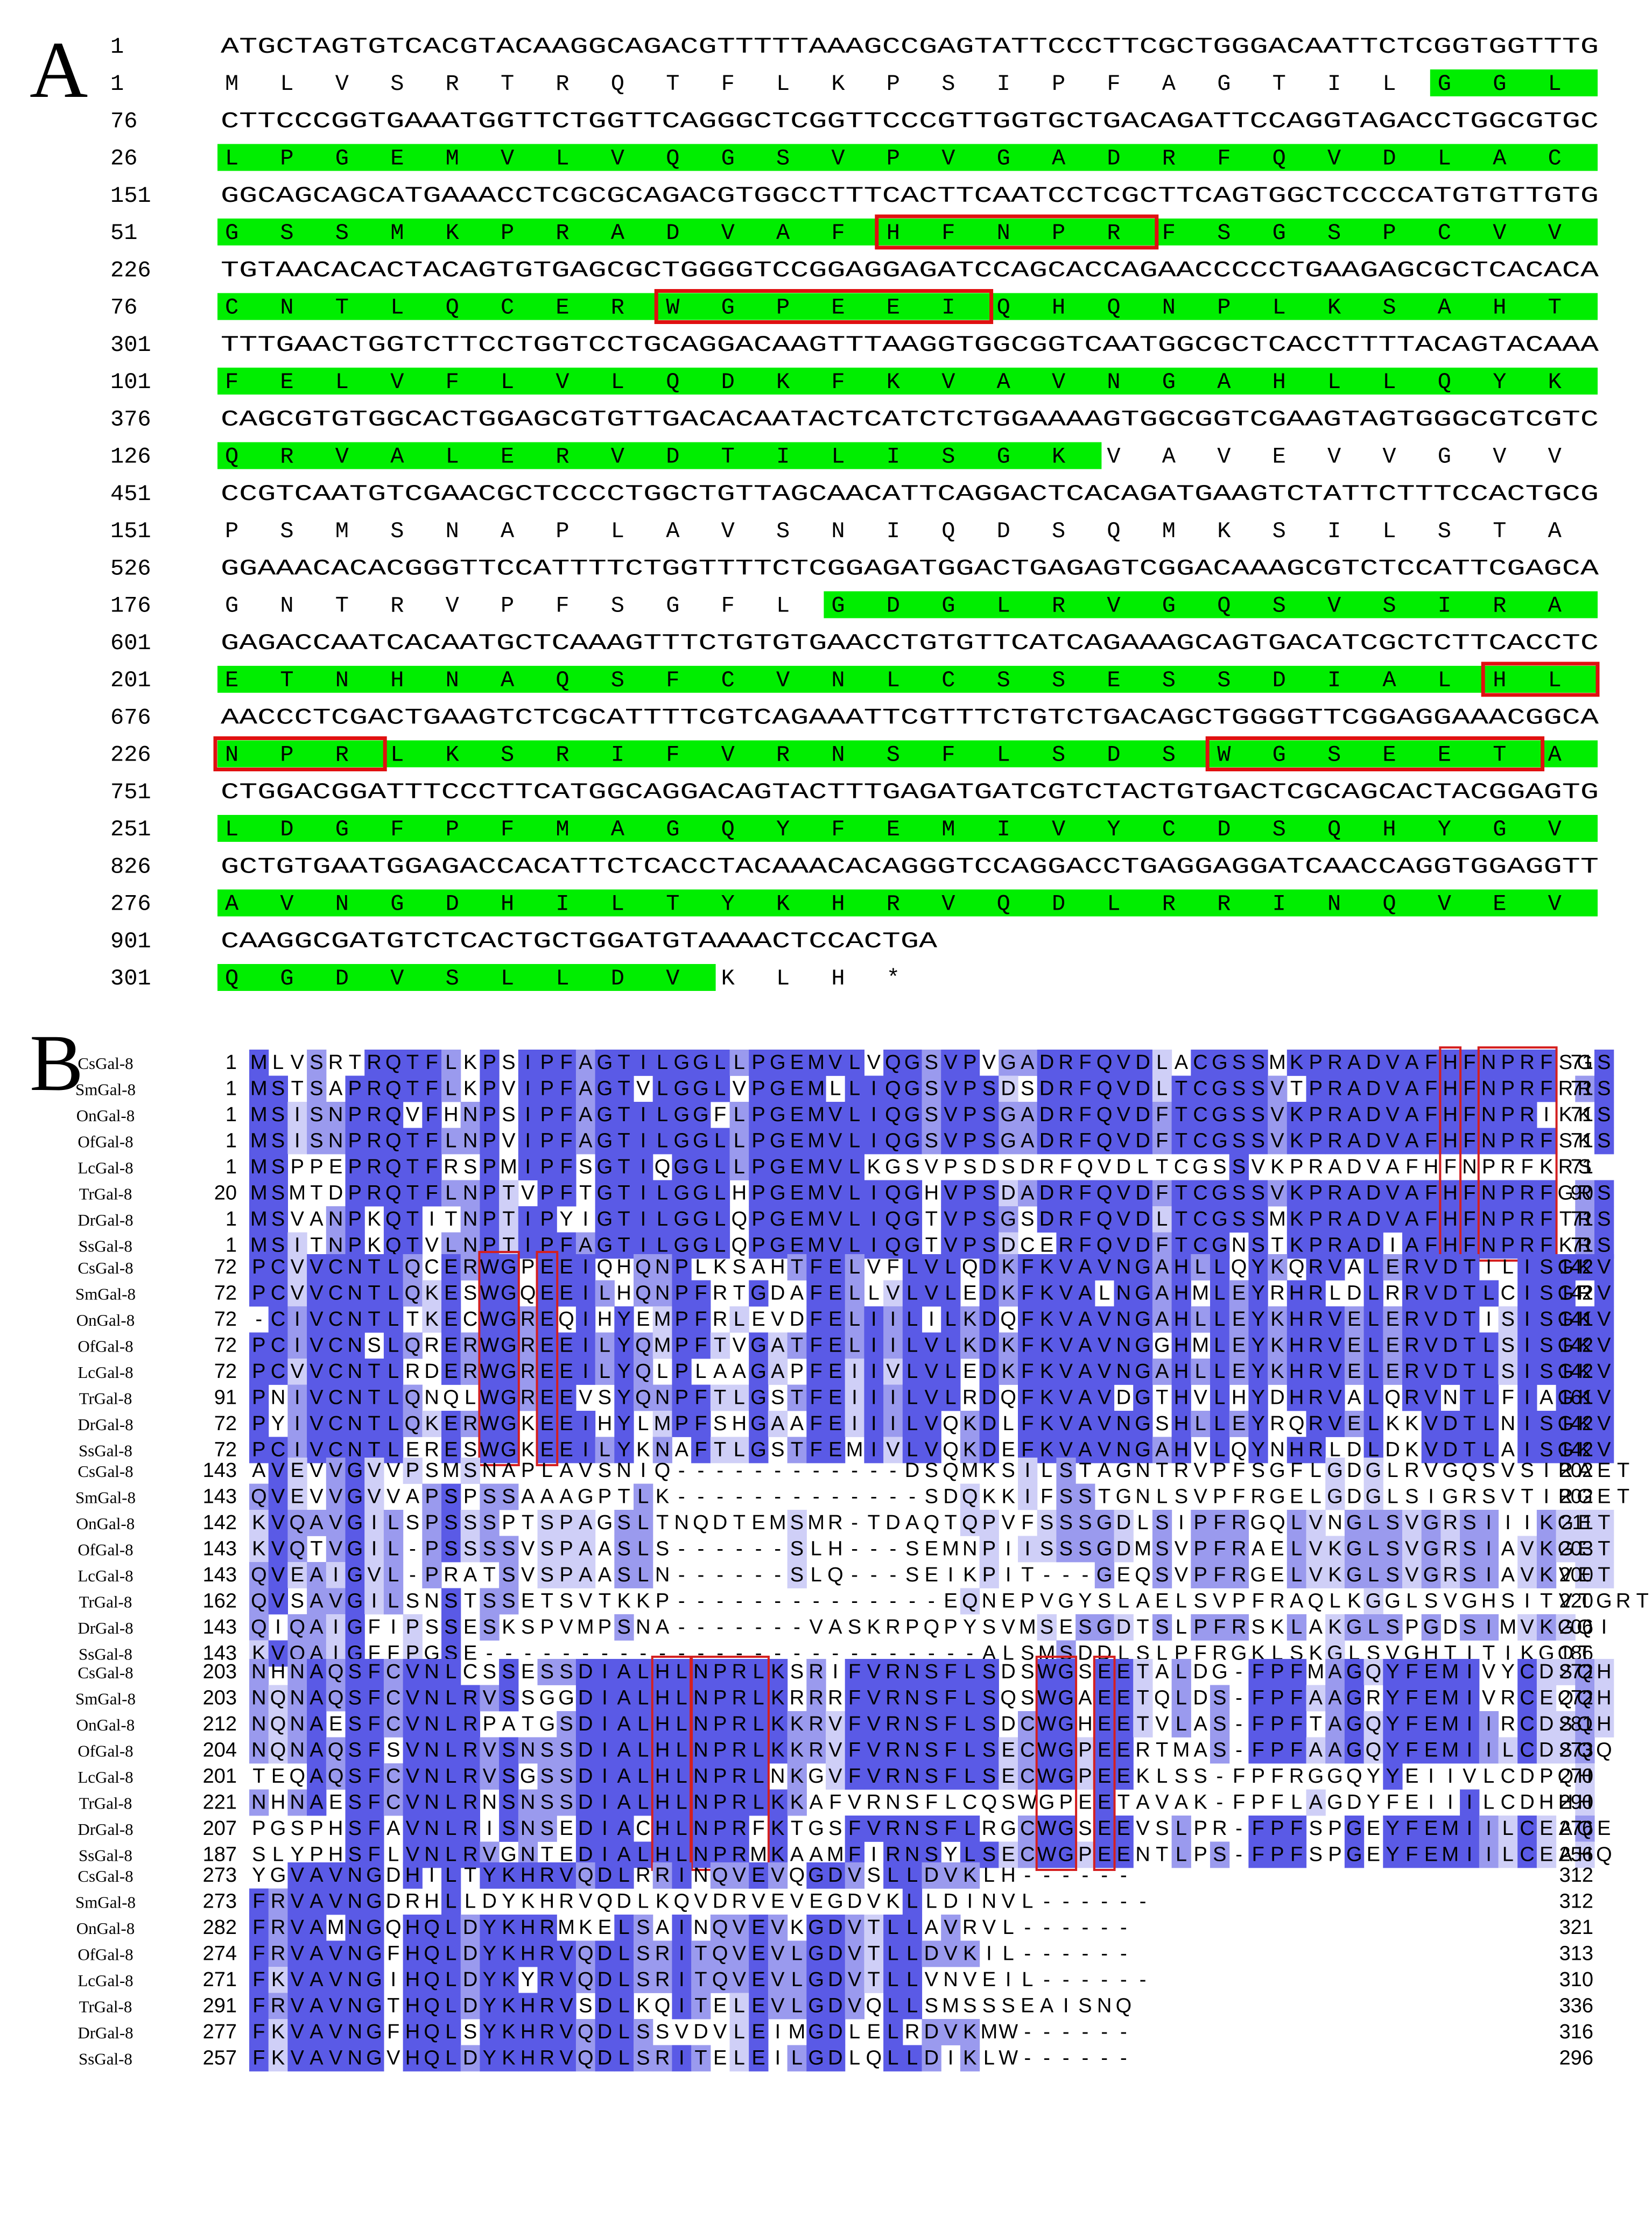 The width and height of the screenshot is (1652, 2223). I want to click on amino-acid: I, so click(617, 755).